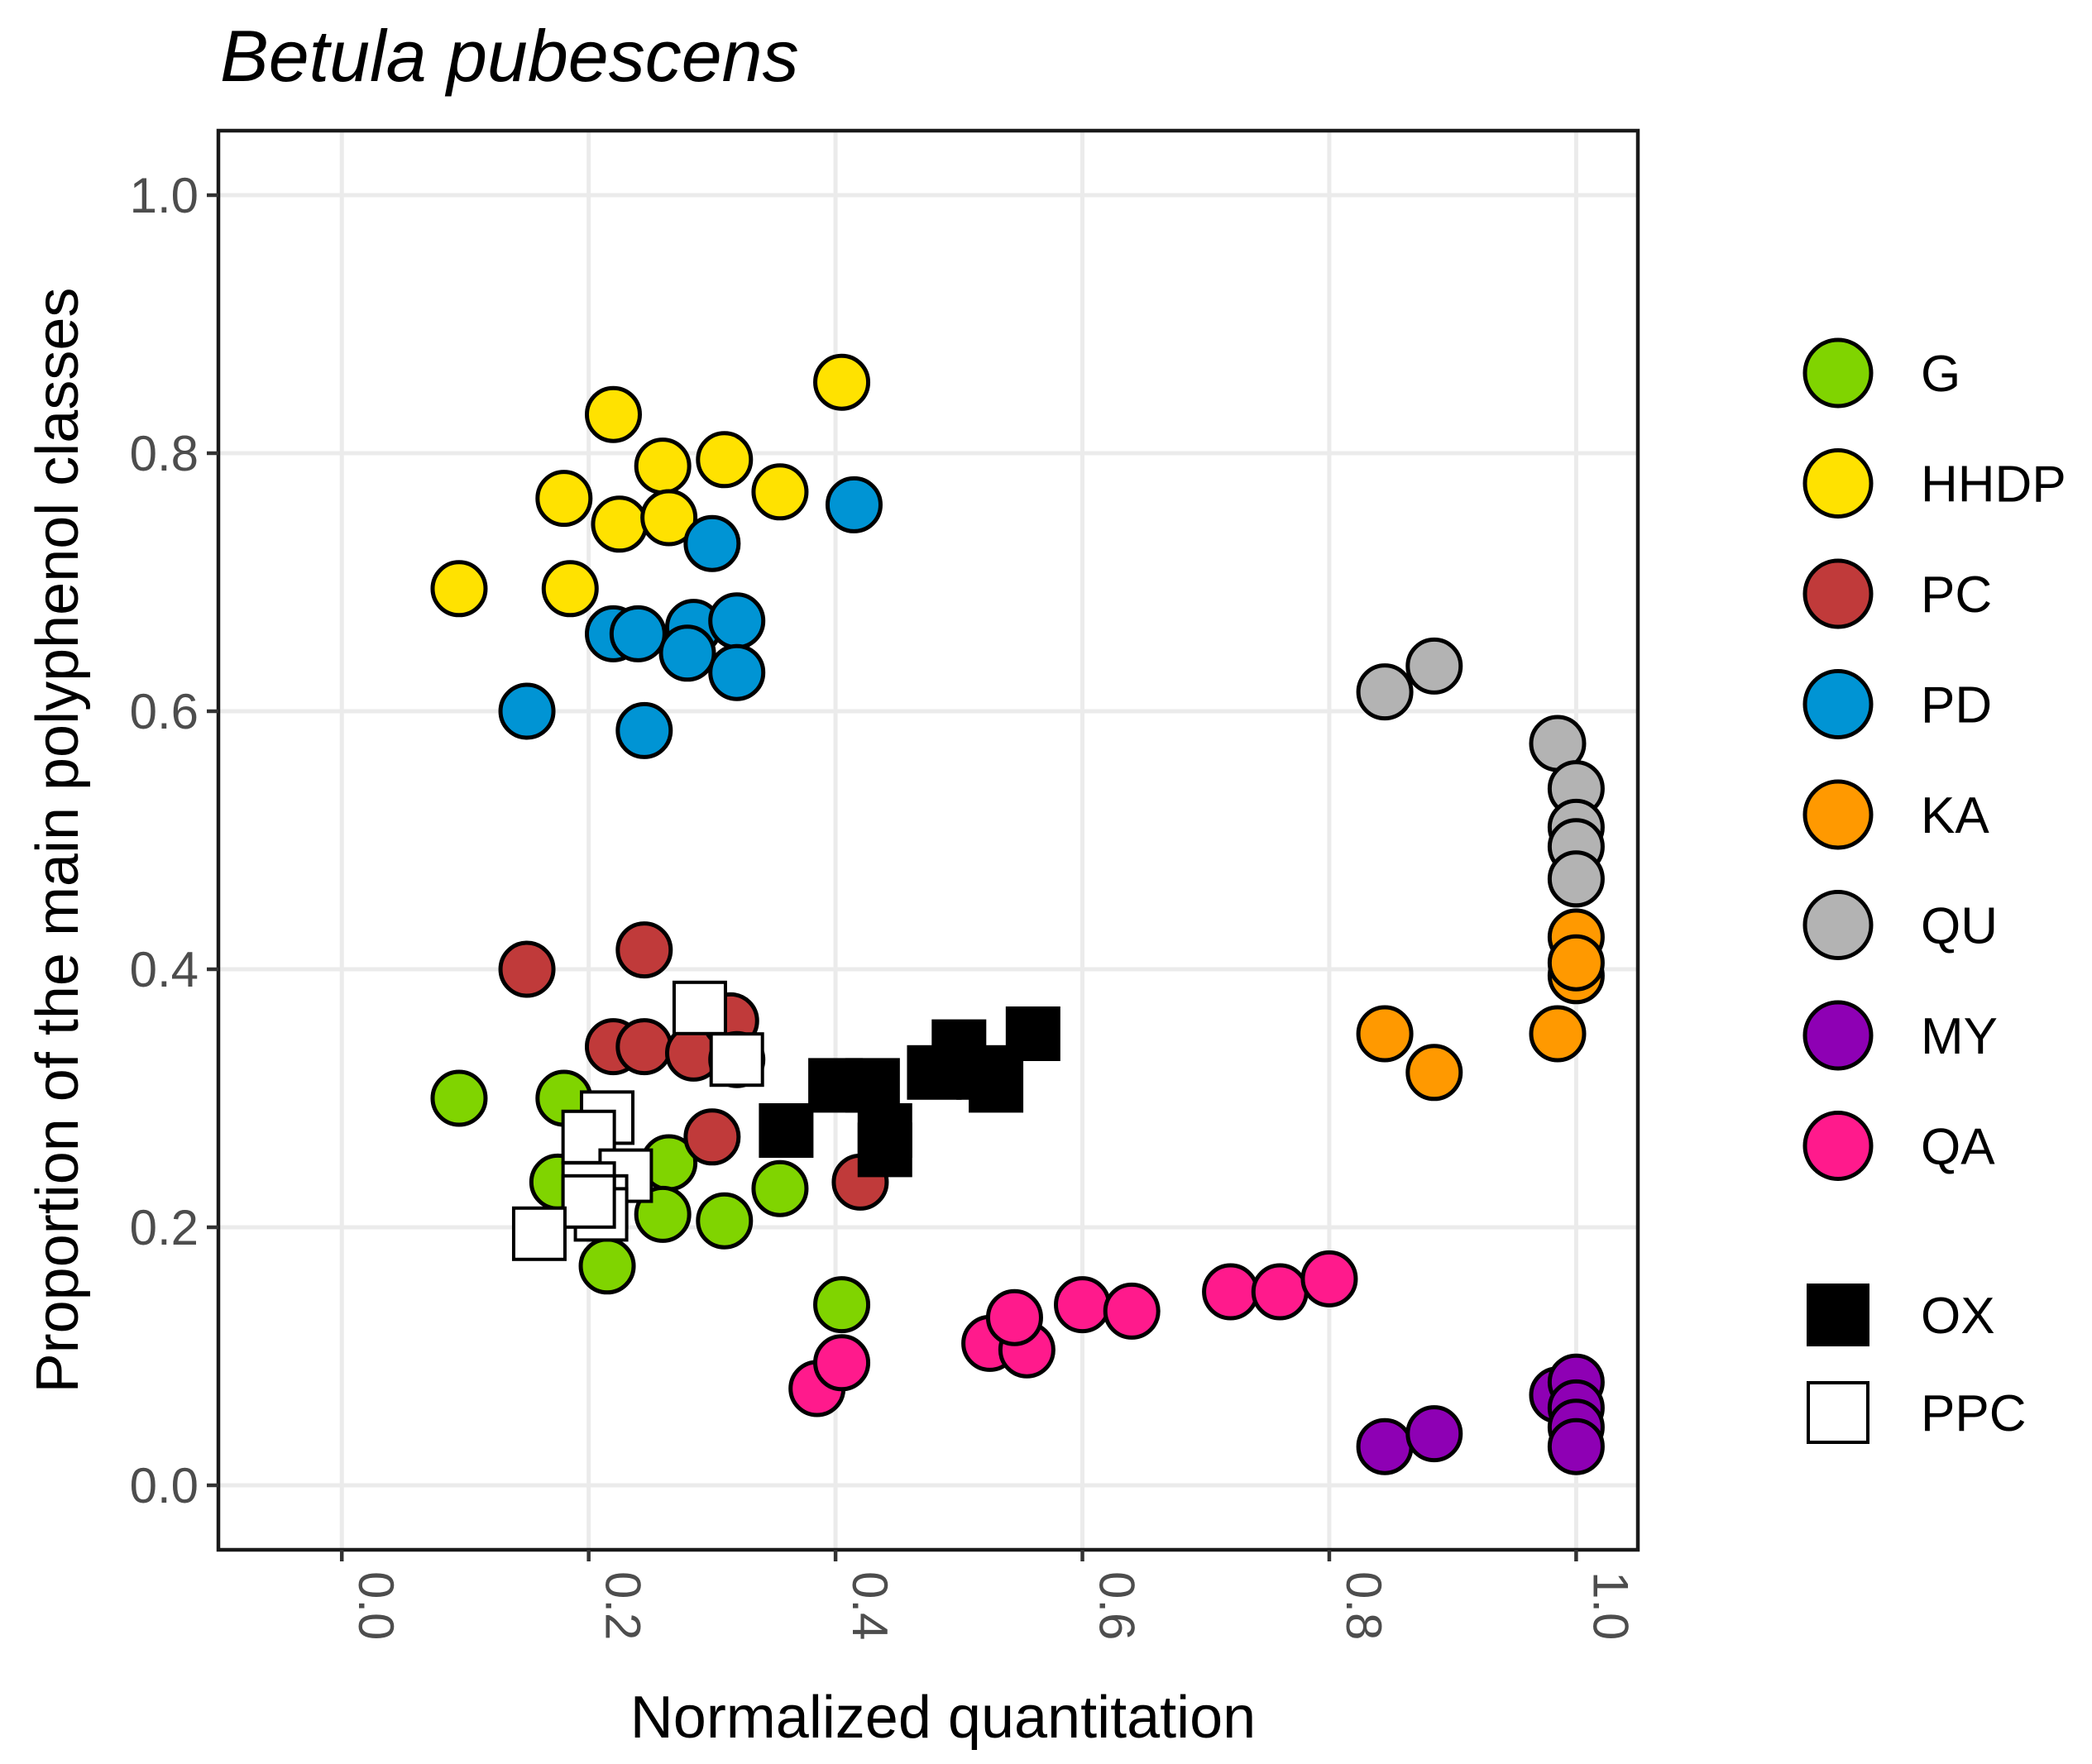 The height and width of the screenshot is (1764, 2092). What do you see at coordinates (1959, 1036) in the screenshot?
I see `legend-label-my: MY` at bounding box center [1959, 1036].